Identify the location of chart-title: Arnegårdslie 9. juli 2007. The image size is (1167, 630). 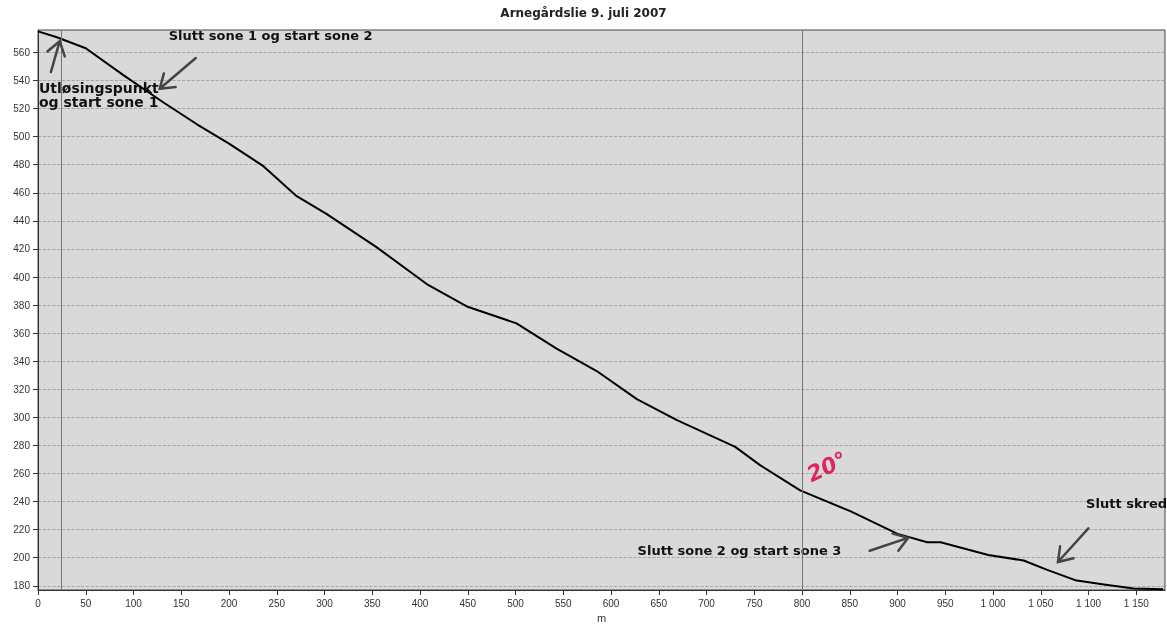
(583, 13).